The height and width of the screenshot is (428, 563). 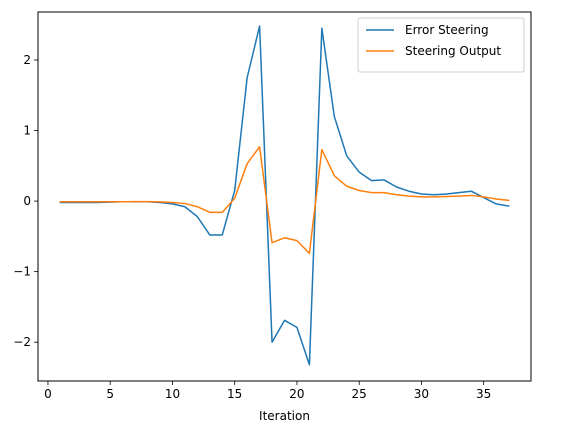 What do you see at coordinates (27, 131) in the screenshot?
I see `y-tick-label: 1` at bounding box center [27, 131].